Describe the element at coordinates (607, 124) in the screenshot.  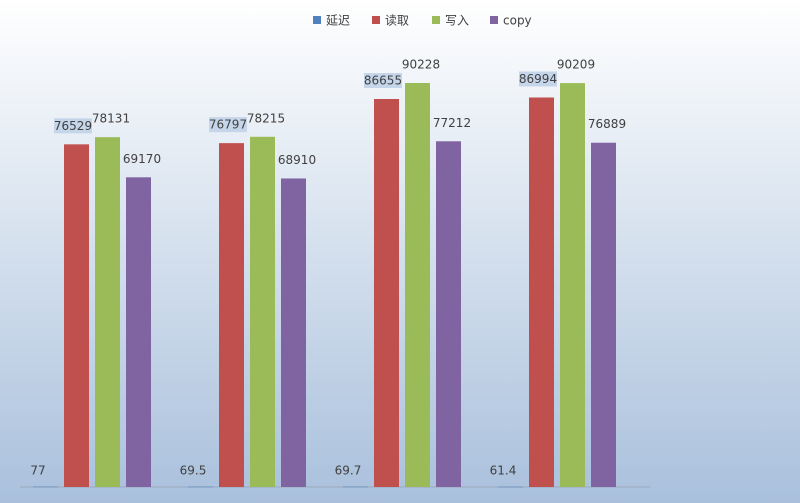
I see `data-label: 76889` at that location.